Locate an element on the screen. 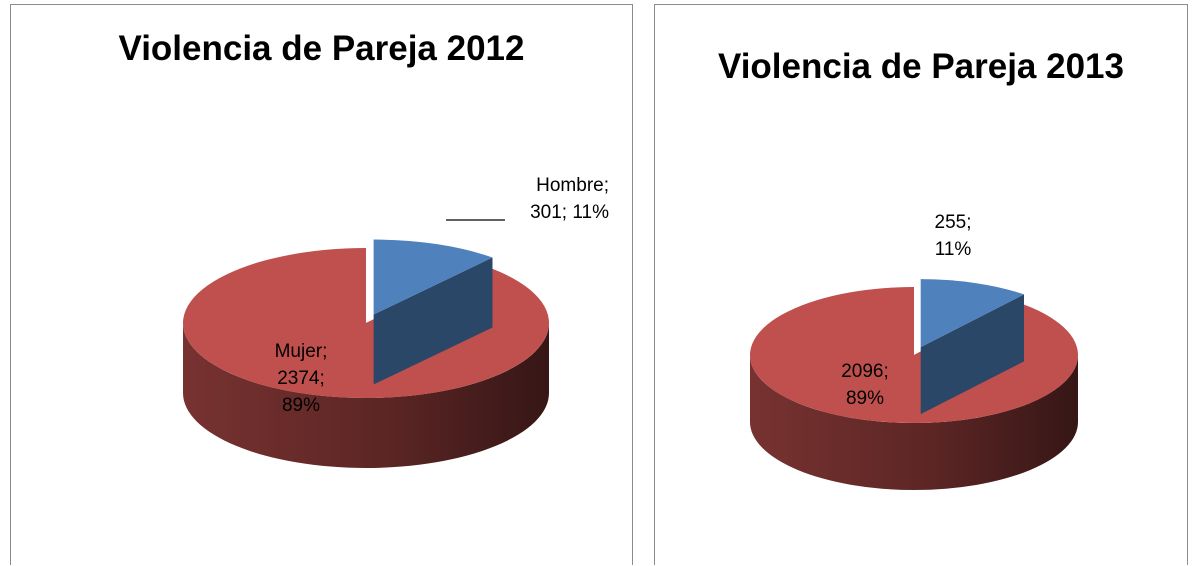 The image size is (1196, 566). data-label-1: Hombre; 301; 11% is located at coordinates (569, 199).